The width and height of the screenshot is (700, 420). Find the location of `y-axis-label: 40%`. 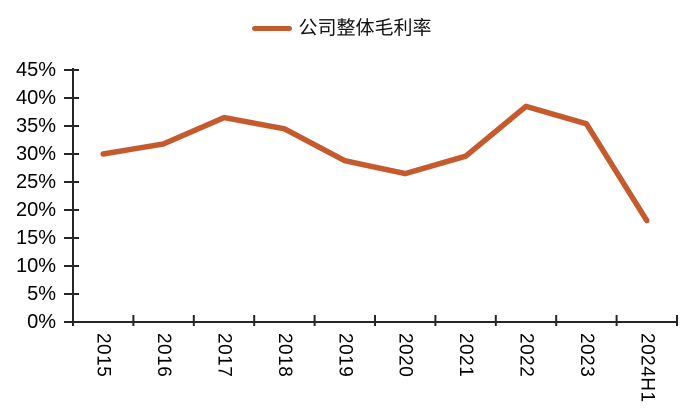

y-axis-label: 40% is located at coordinates (36, 98).